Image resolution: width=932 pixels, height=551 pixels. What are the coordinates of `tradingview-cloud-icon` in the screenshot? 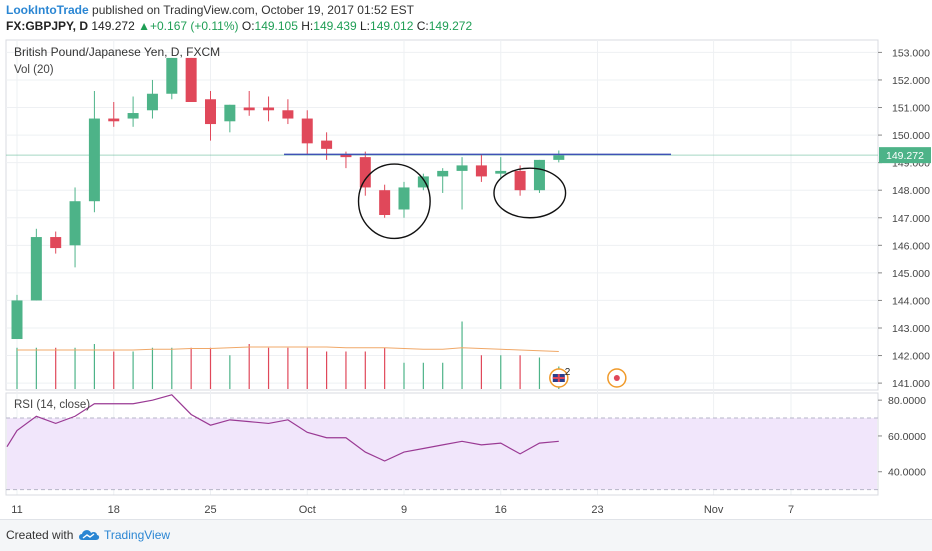 It's located at (89, 535).